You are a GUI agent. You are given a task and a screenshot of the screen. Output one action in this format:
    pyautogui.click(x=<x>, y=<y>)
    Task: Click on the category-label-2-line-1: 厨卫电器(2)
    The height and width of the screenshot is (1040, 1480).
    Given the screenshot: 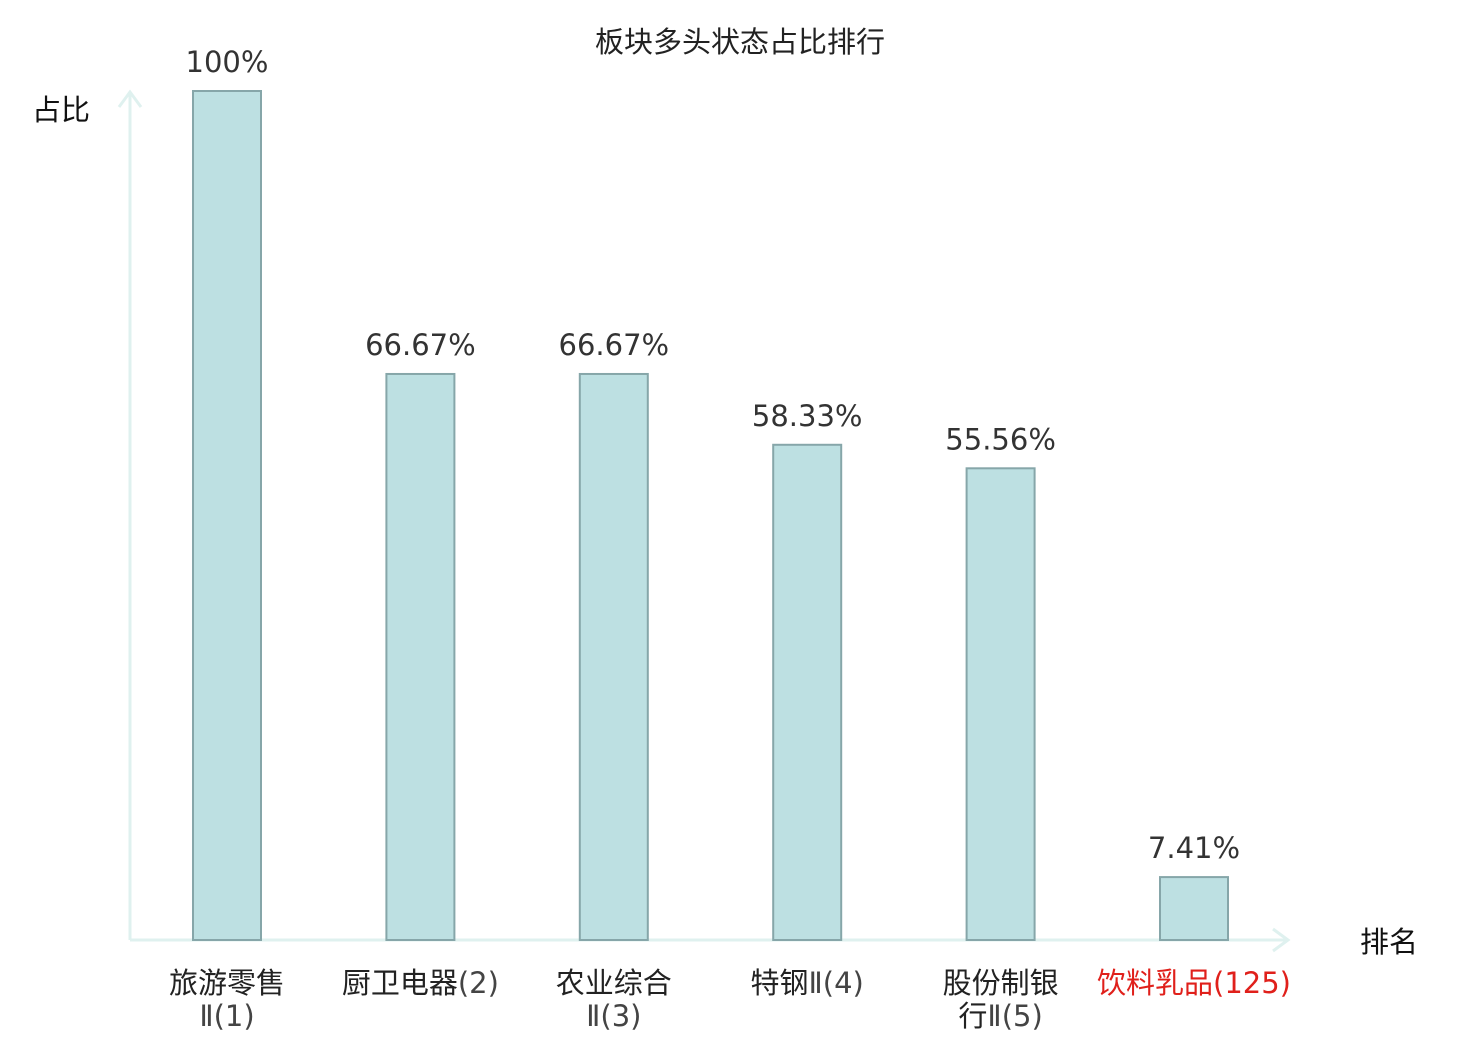 What is the action you would take?
    pyautogui.click(x=420, y=983)
    